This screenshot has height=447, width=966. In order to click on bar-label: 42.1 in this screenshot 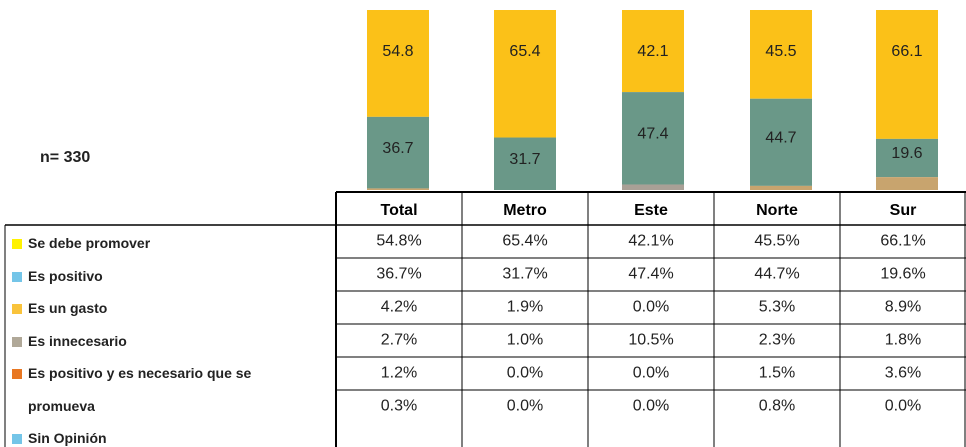, I will do `click(652, 51)`.